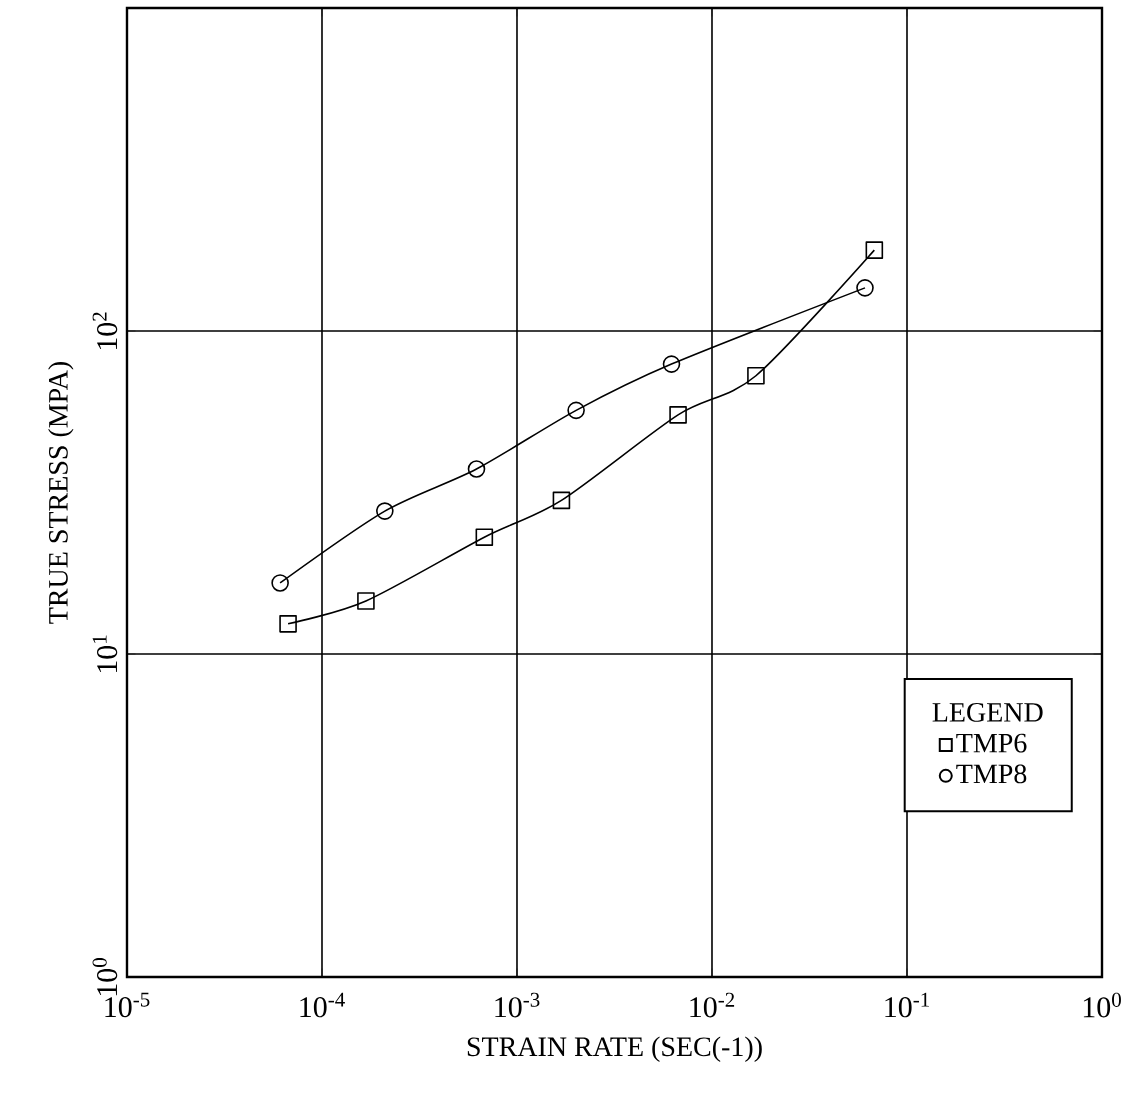  What do you see at coordinates (991, 743) in the screenshot?
I see `legend-label: TMP6` at bounding box center [991, 743].